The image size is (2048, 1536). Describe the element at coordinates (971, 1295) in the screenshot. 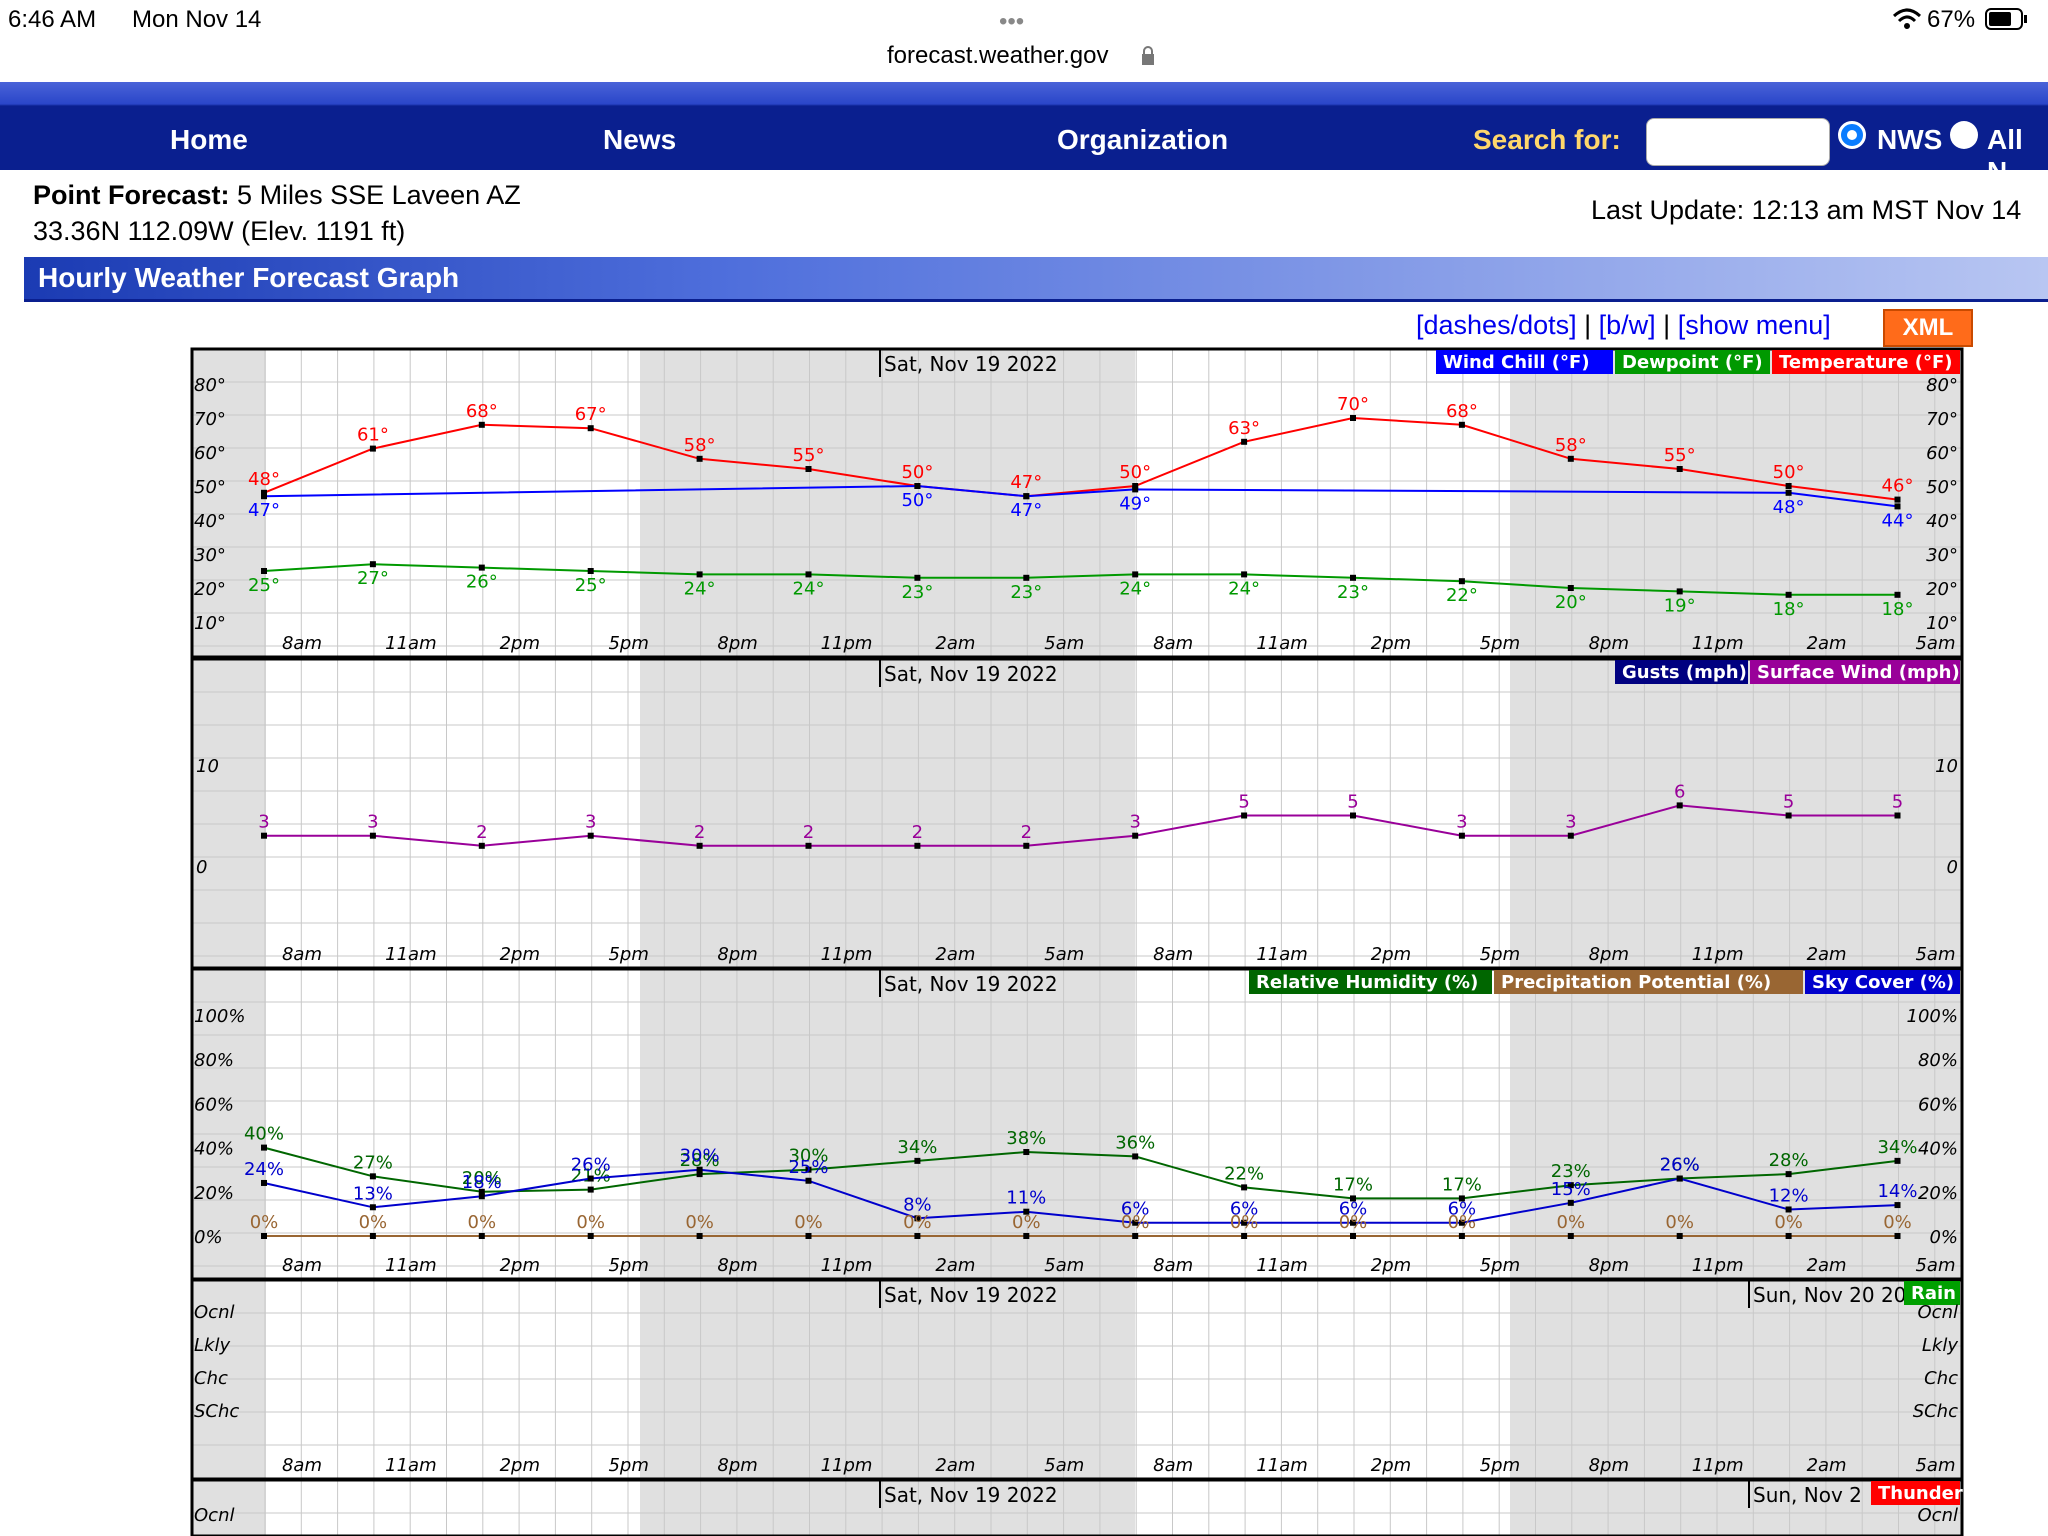

I see `date-label: Sat, Nov 19 2022` at that location.